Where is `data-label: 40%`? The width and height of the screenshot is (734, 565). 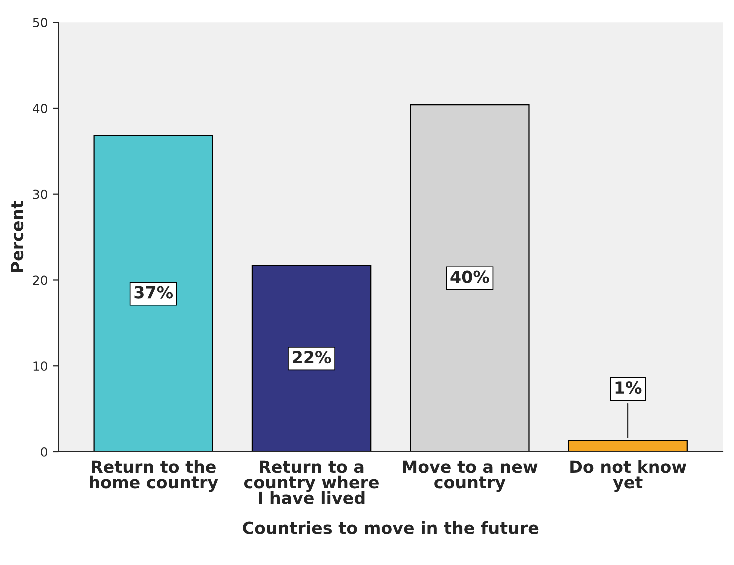
data-label: 40% is located at coordinates (470, 277).